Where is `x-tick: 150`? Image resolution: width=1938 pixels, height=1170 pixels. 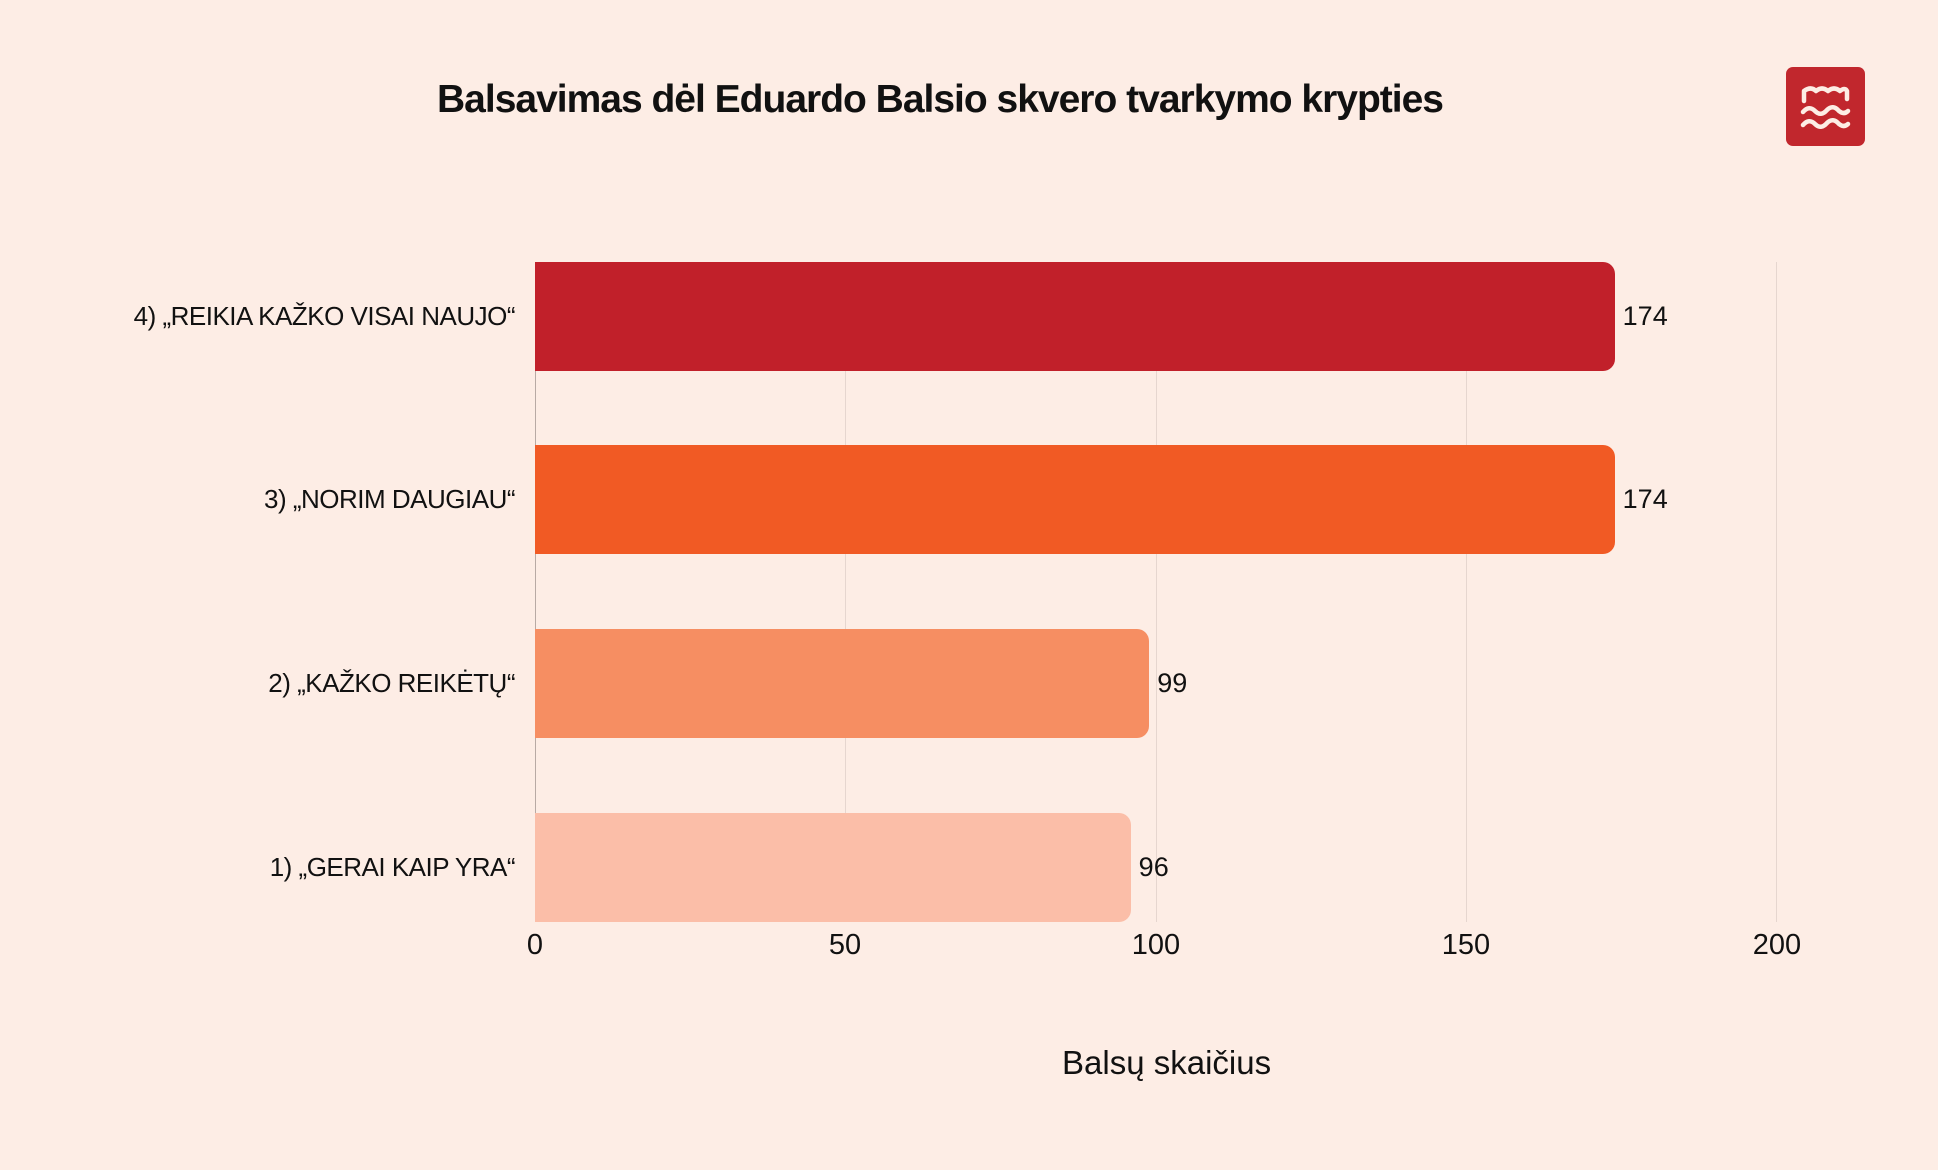 x-tick: 150 is located at coordinates (1466, 945).